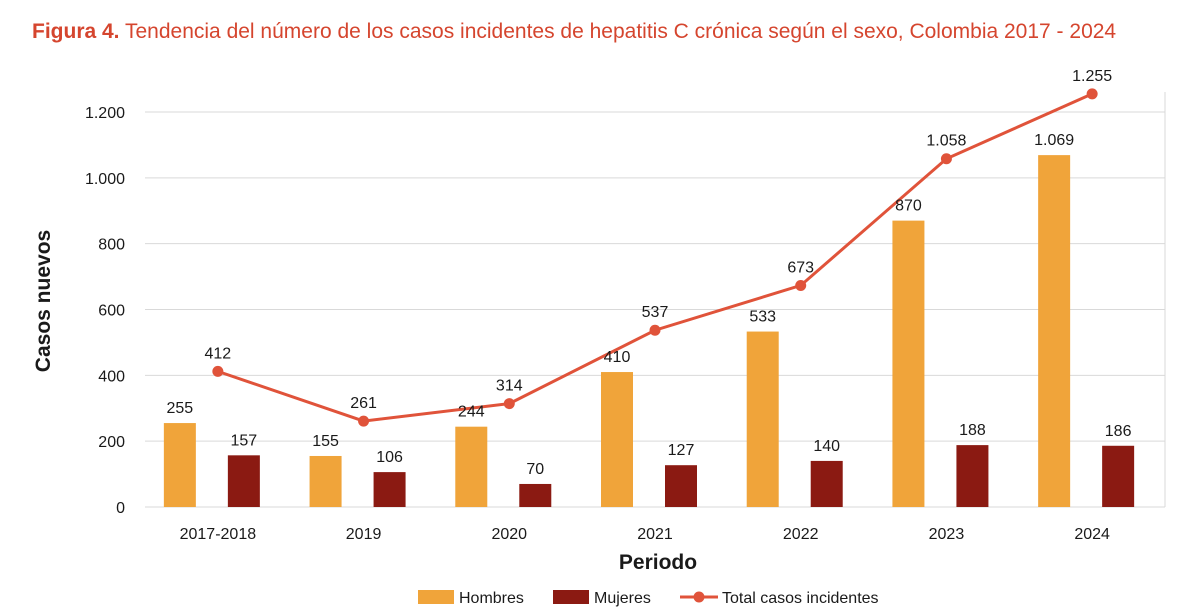 The image size is (1200, 616). What do you see at coordinates (762, 317) in the screenshot?
I see `data-label-hombres: 533` at bounding box center [762, 317].